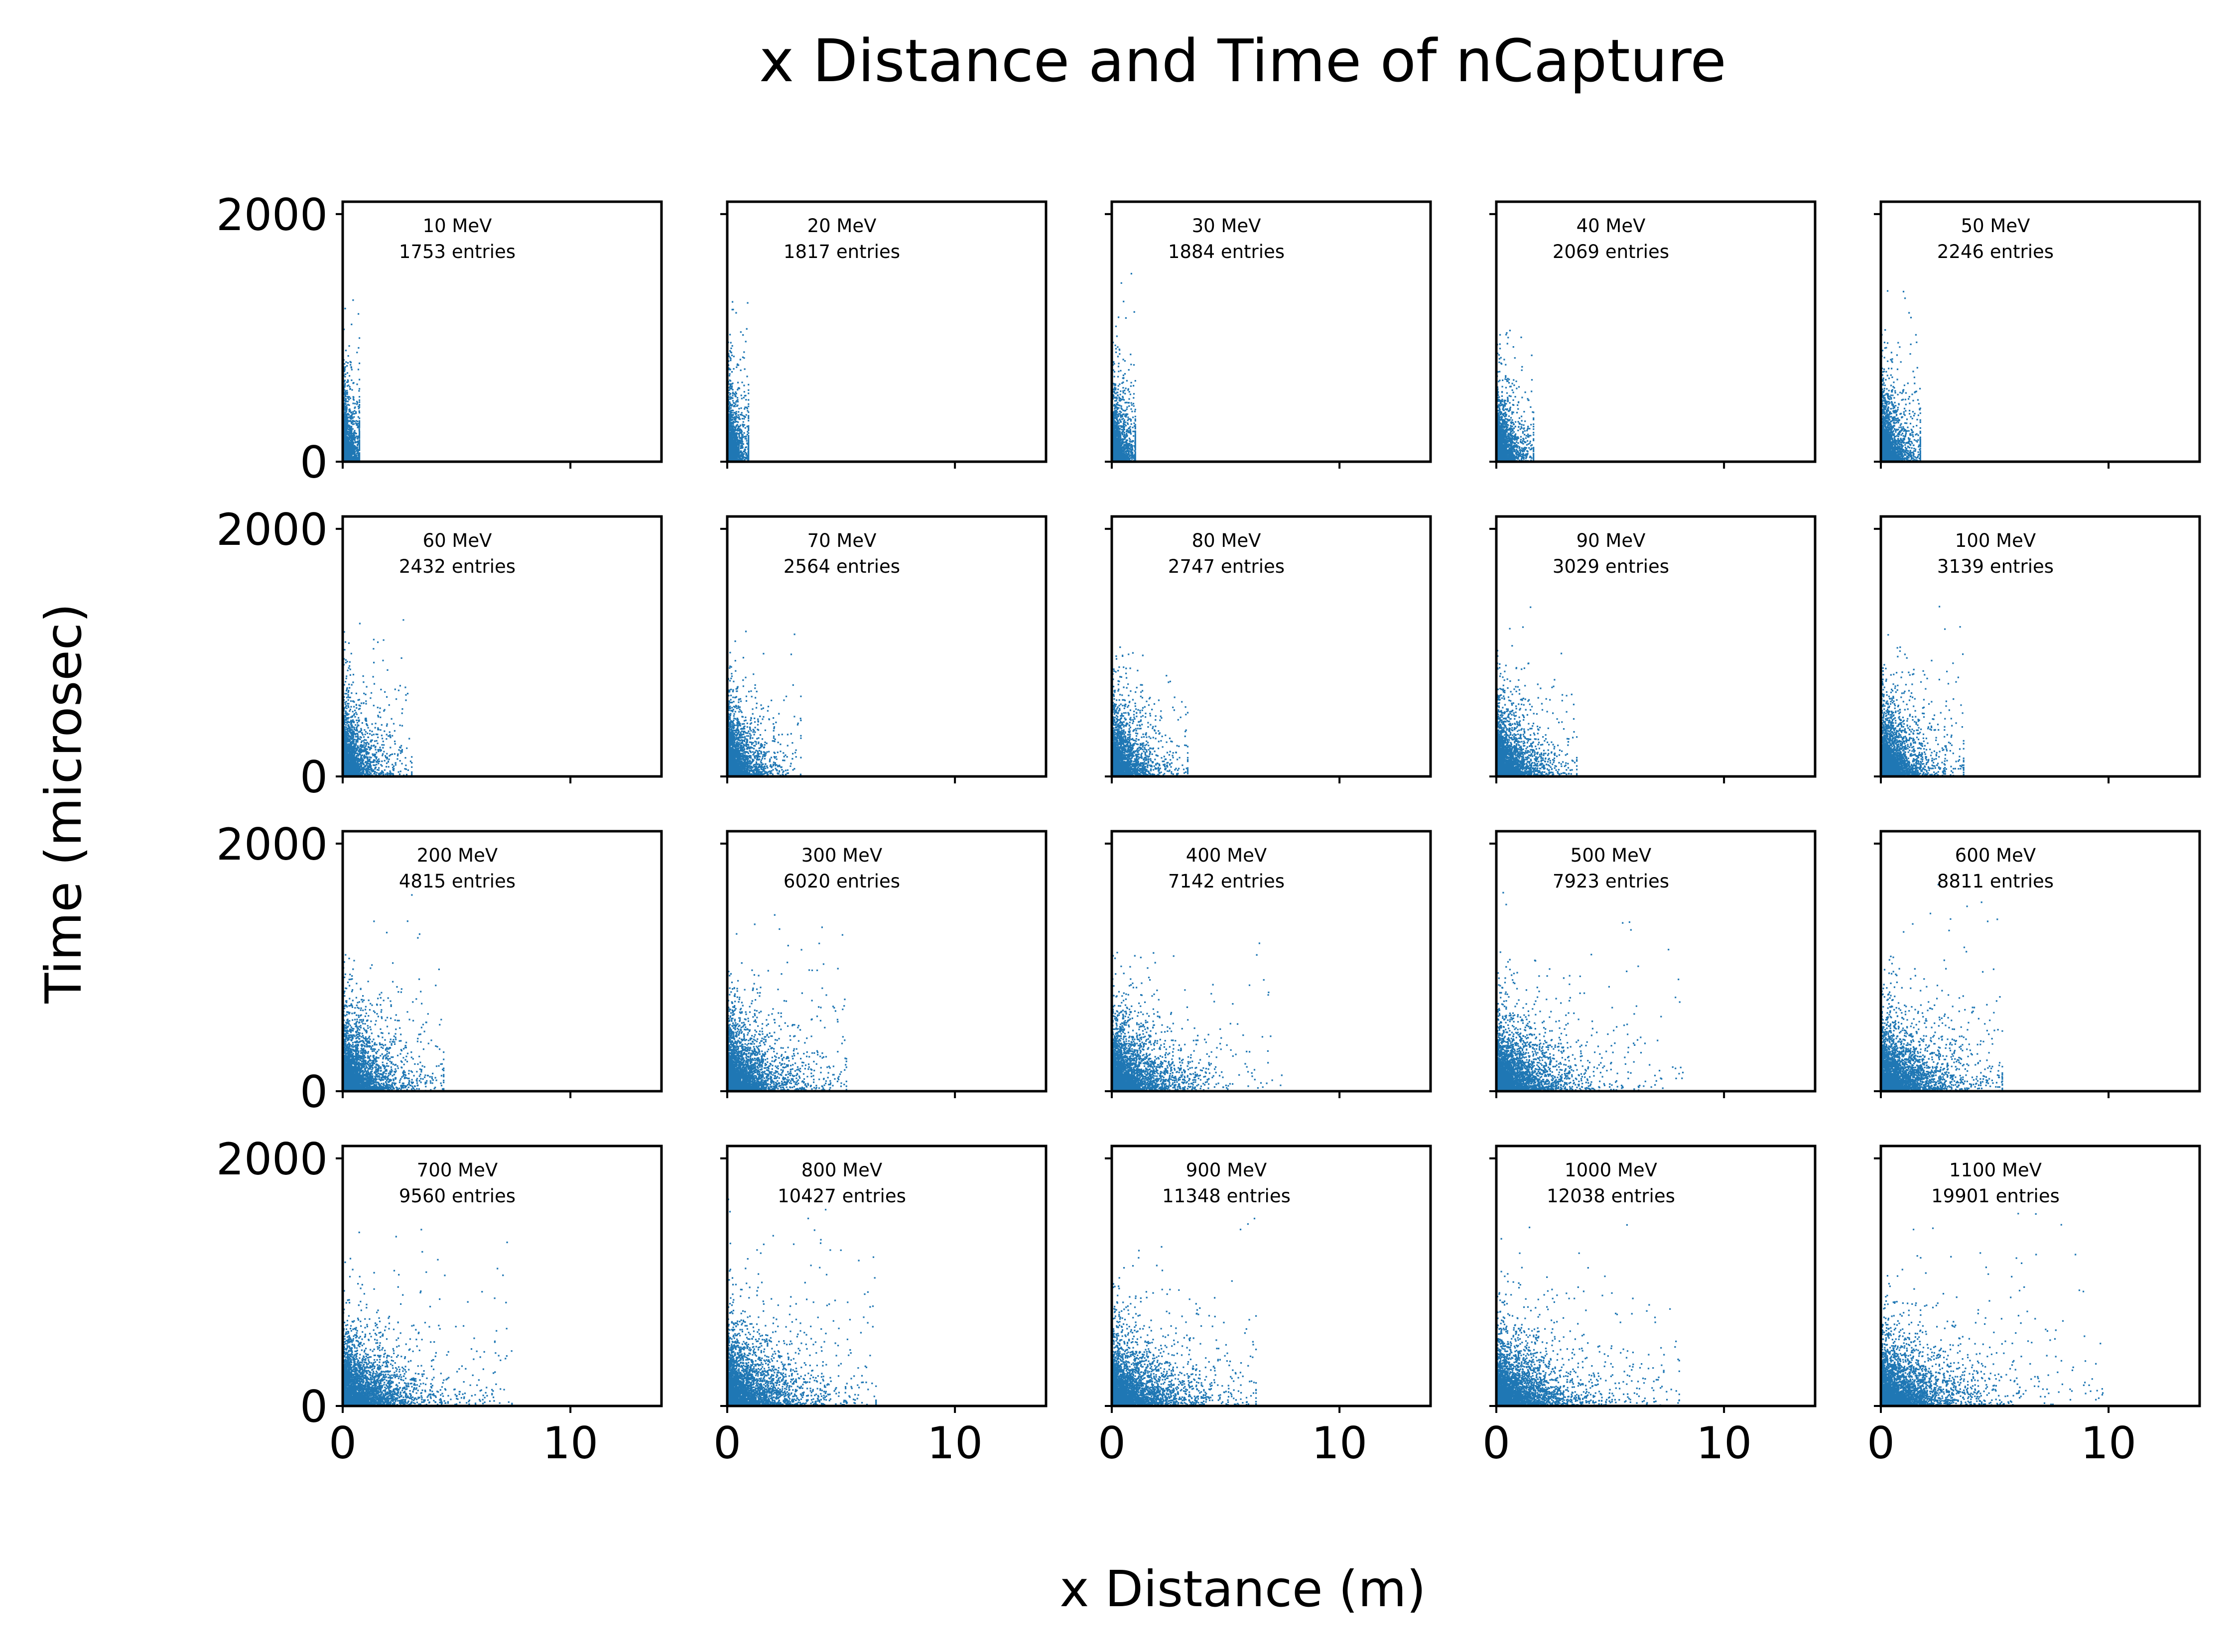 Image resolution: width=2236 pixels, height=1652 pixels. I want to click on entries-annotation: 8811 entries, so click(1995, 882).